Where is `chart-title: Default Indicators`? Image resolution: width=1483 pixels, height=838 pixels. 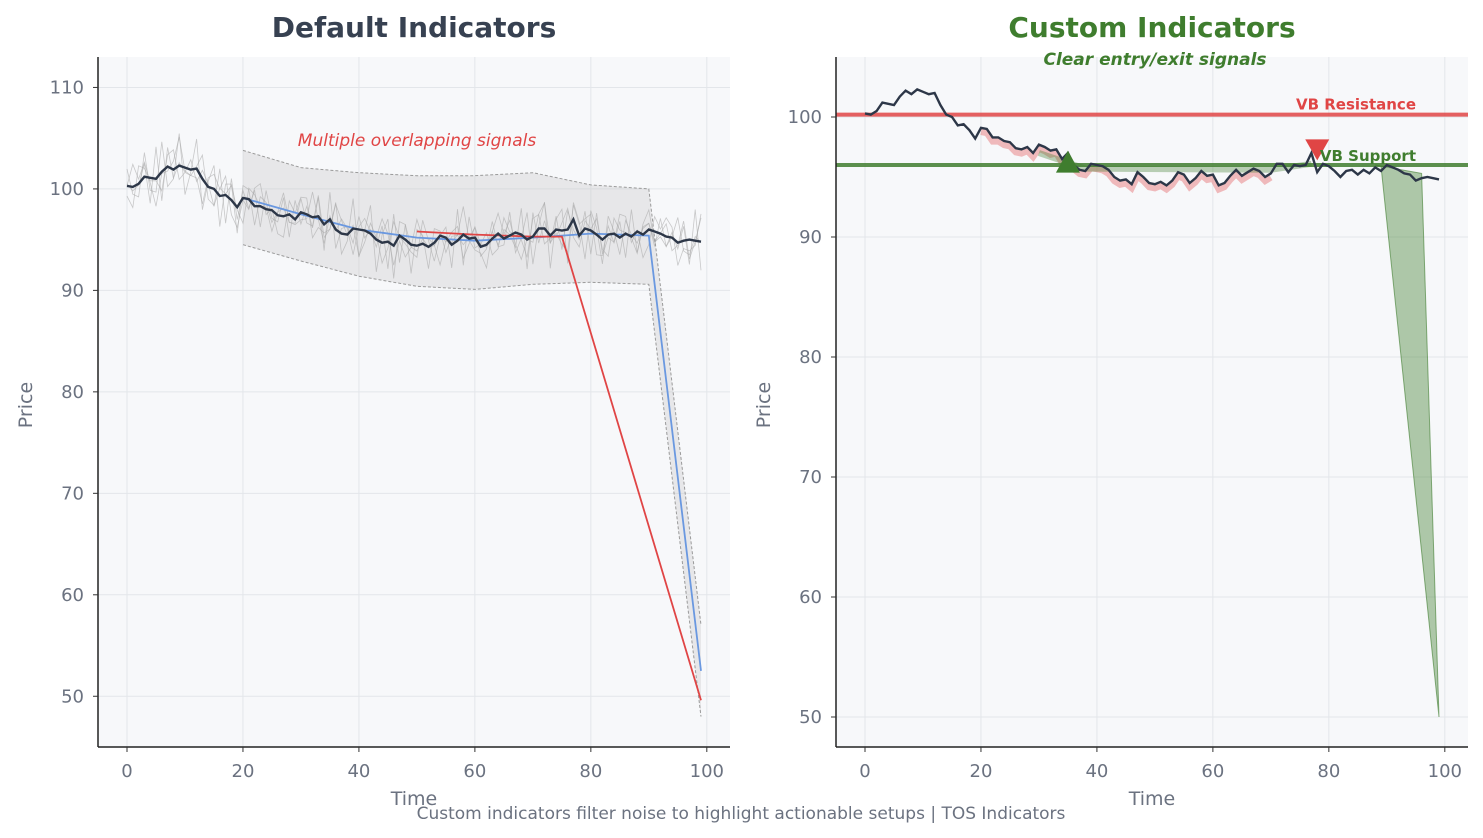 chart-title: Default Indicators is located at coordinates (414, 27).